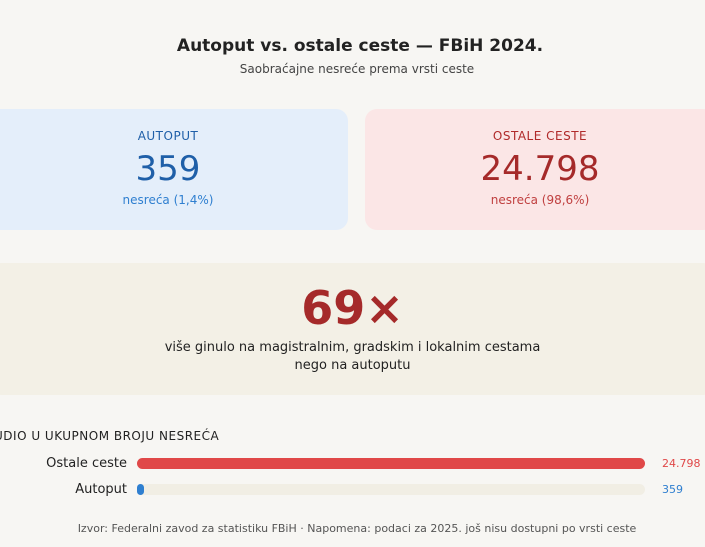 The image size is (705, 547). Describe the element at coordinates (540, 200) in the screenshot. I see `card-note: nesreća (98,6%)` at that location.